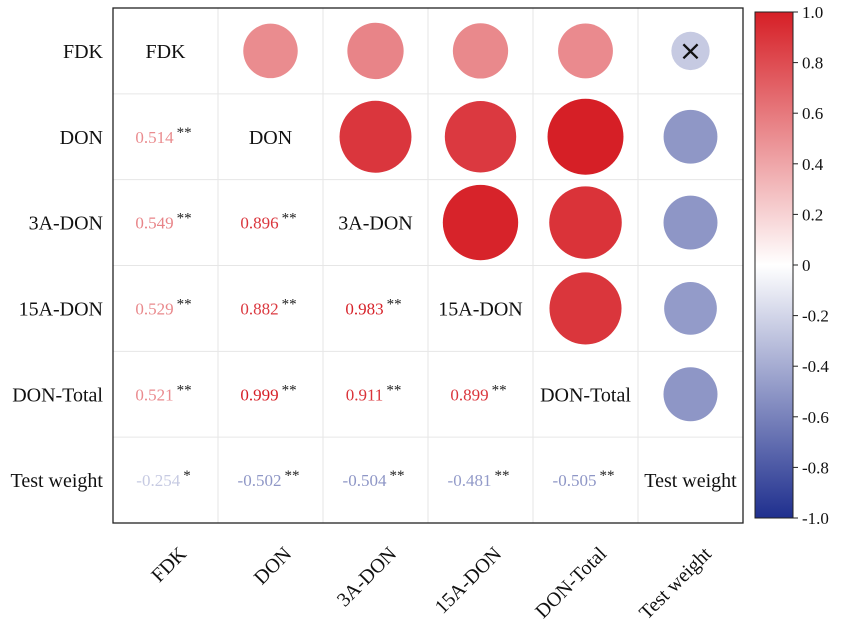 This screenshot has height=626, width=842. Describe the element at coordinates (259, 308) in the screenshot. I see `corr-value: 0.882` at that location.